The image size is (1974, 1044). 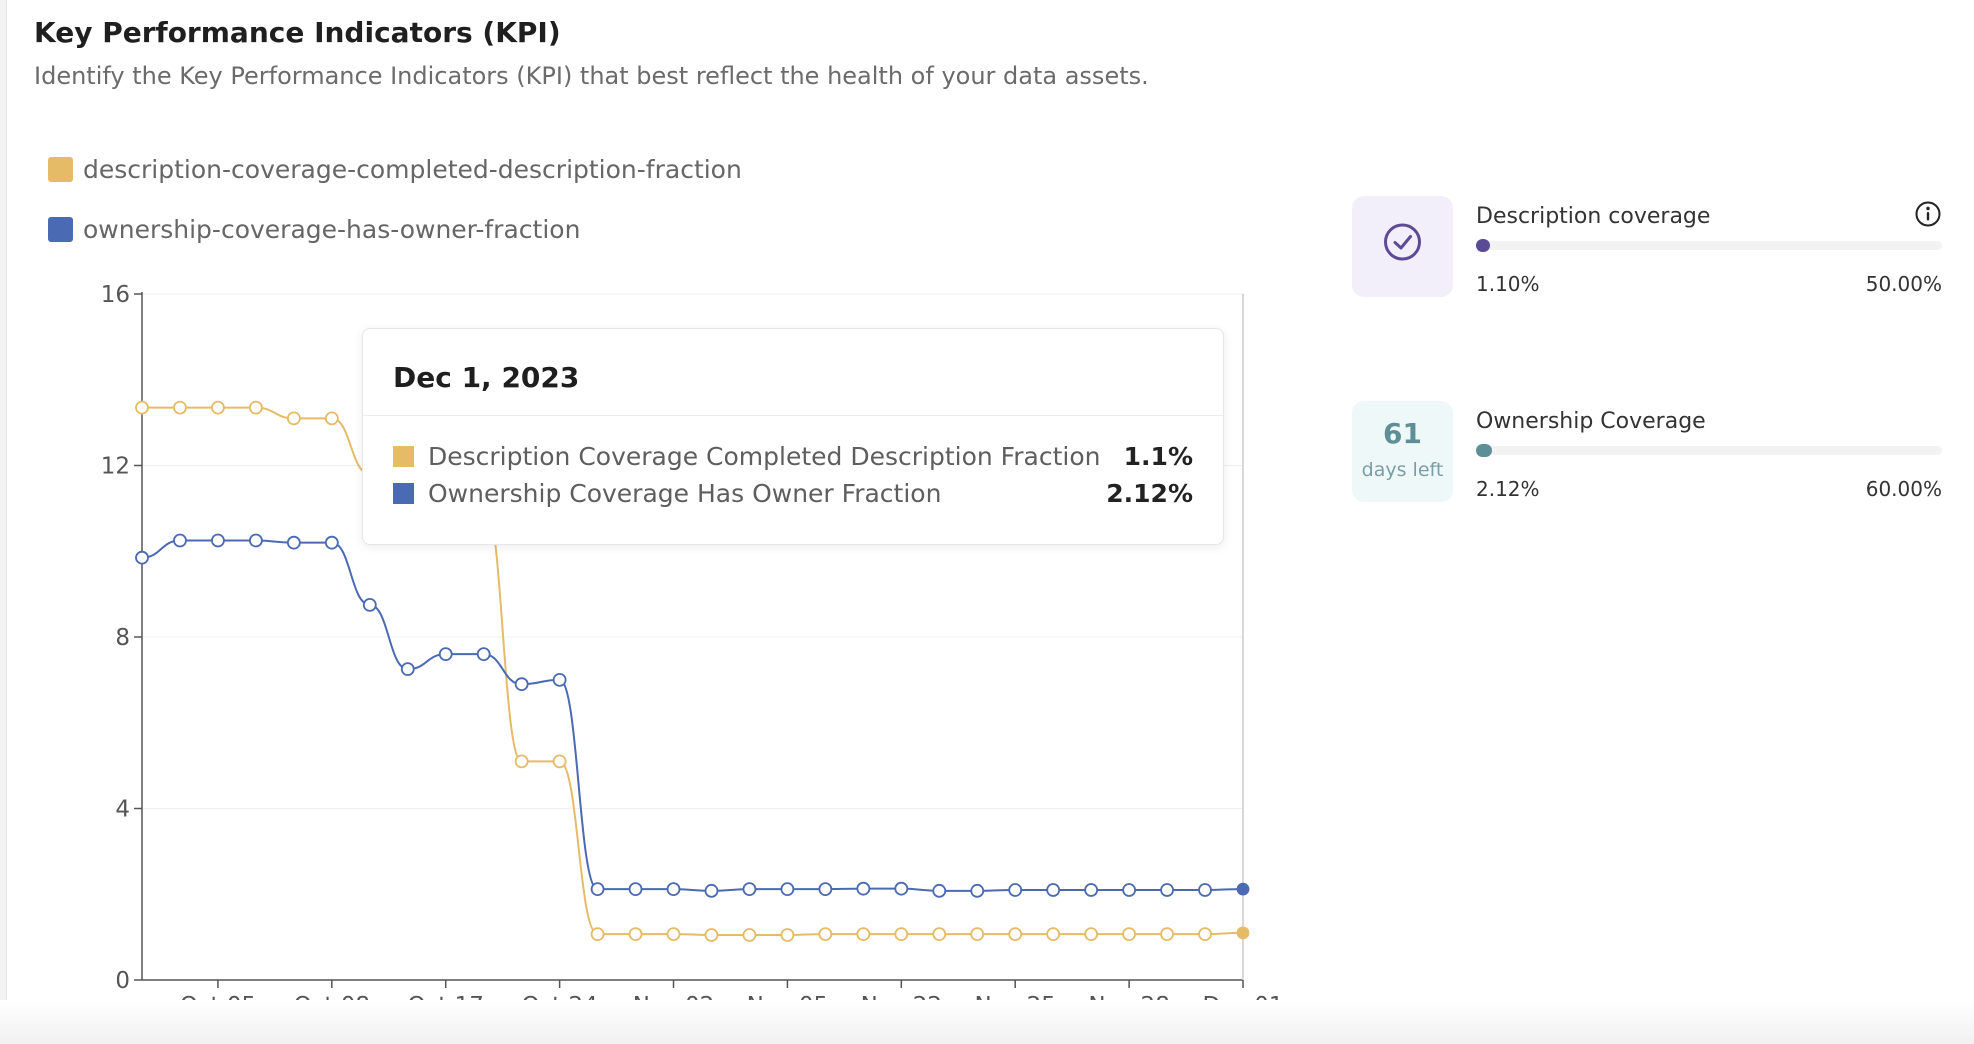 What do you see at coordinates (793, 415) in the screenshot?
I see `tooltip-divider` at bounding box center [793, 415].